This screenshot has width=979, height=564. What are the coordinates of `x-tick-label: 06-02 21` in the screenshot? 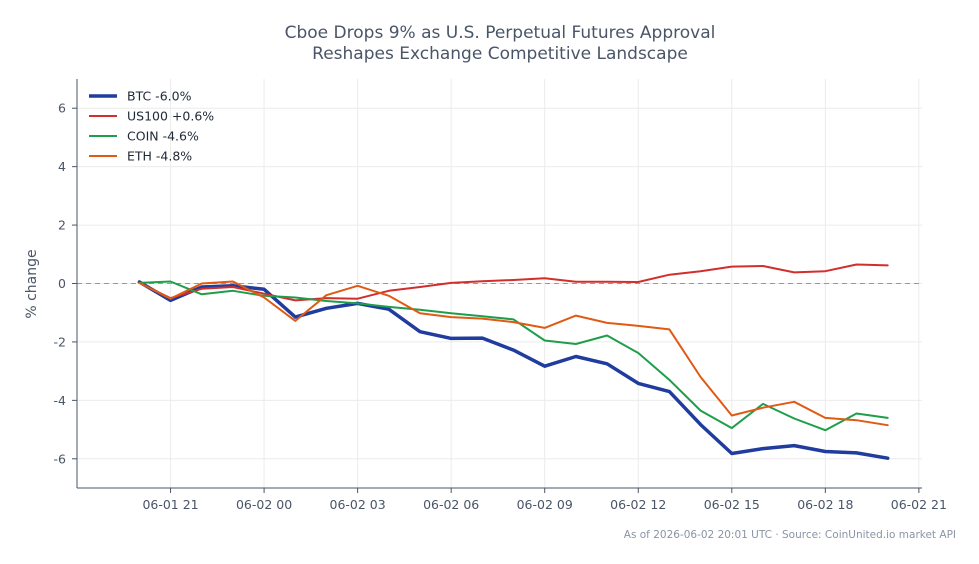 It's located at (919, 504).